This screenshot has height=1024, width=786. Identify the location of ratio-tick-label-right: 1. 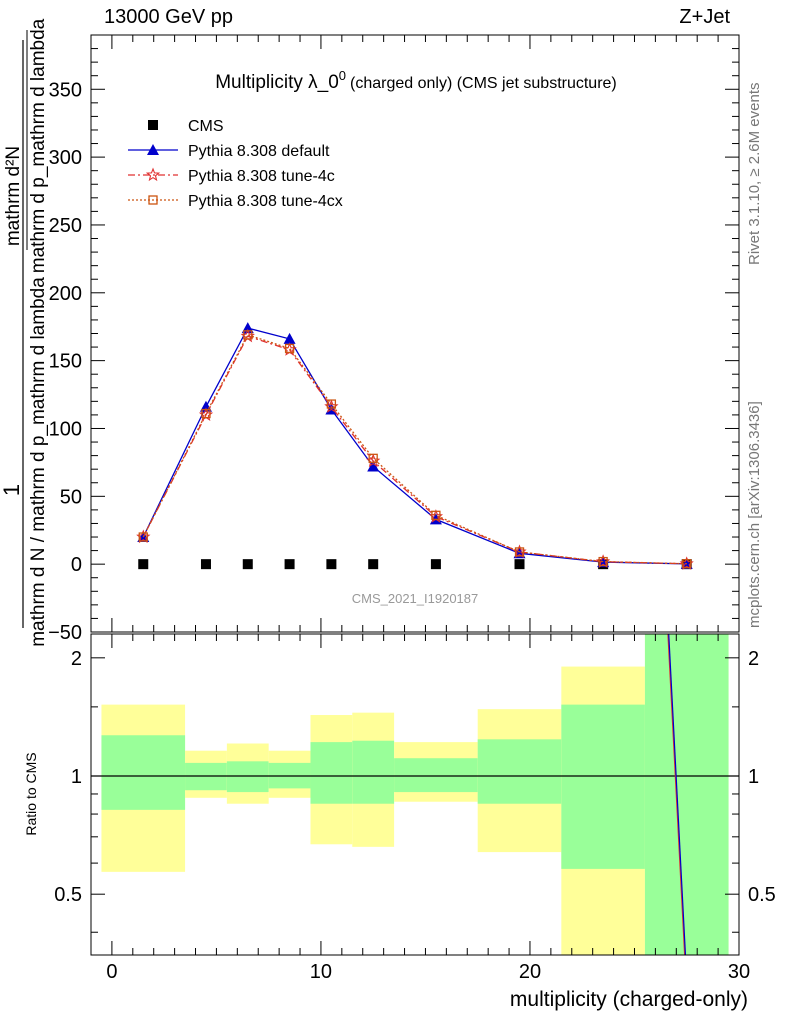
(753, 777).